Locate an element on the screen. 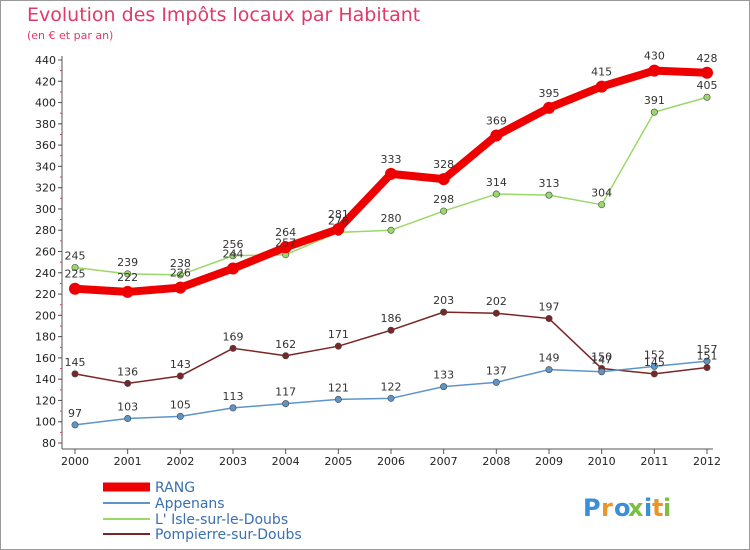 The width and height of the screenshot is (750, 550). x-tick-label: 2011 is located at coordinates (654, 461).